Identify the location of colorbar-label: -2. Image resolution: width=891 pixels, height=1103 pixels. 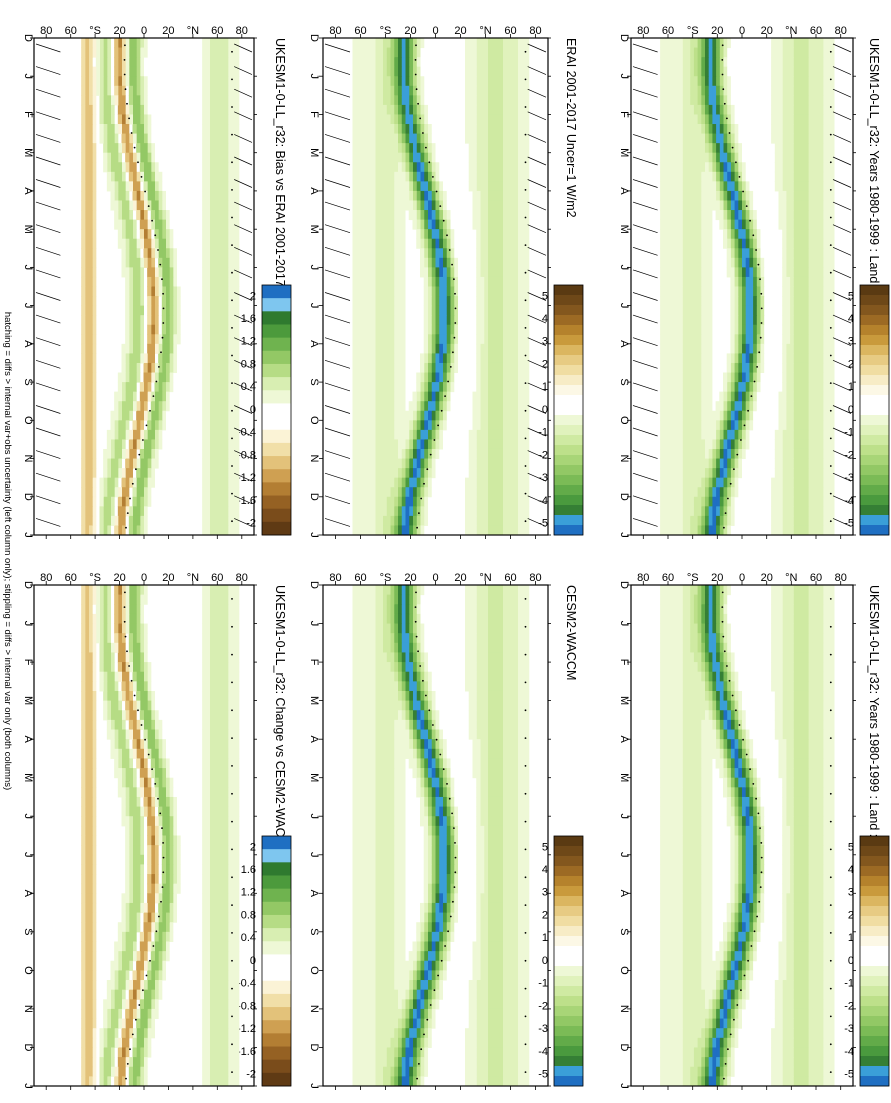
(849, 455).